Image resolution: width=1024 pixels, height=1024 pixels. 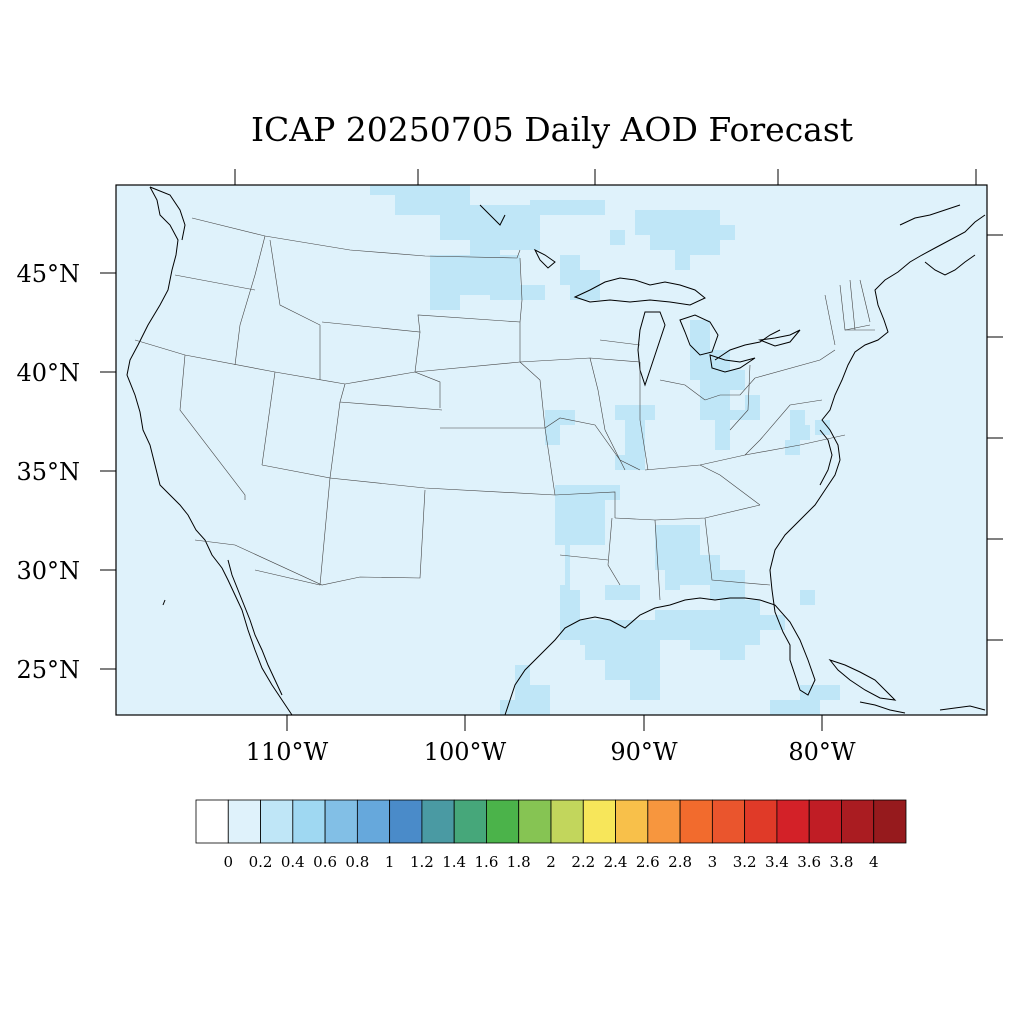 I want to click on colorbar-label: 3.6, so click(x=809, y=862).